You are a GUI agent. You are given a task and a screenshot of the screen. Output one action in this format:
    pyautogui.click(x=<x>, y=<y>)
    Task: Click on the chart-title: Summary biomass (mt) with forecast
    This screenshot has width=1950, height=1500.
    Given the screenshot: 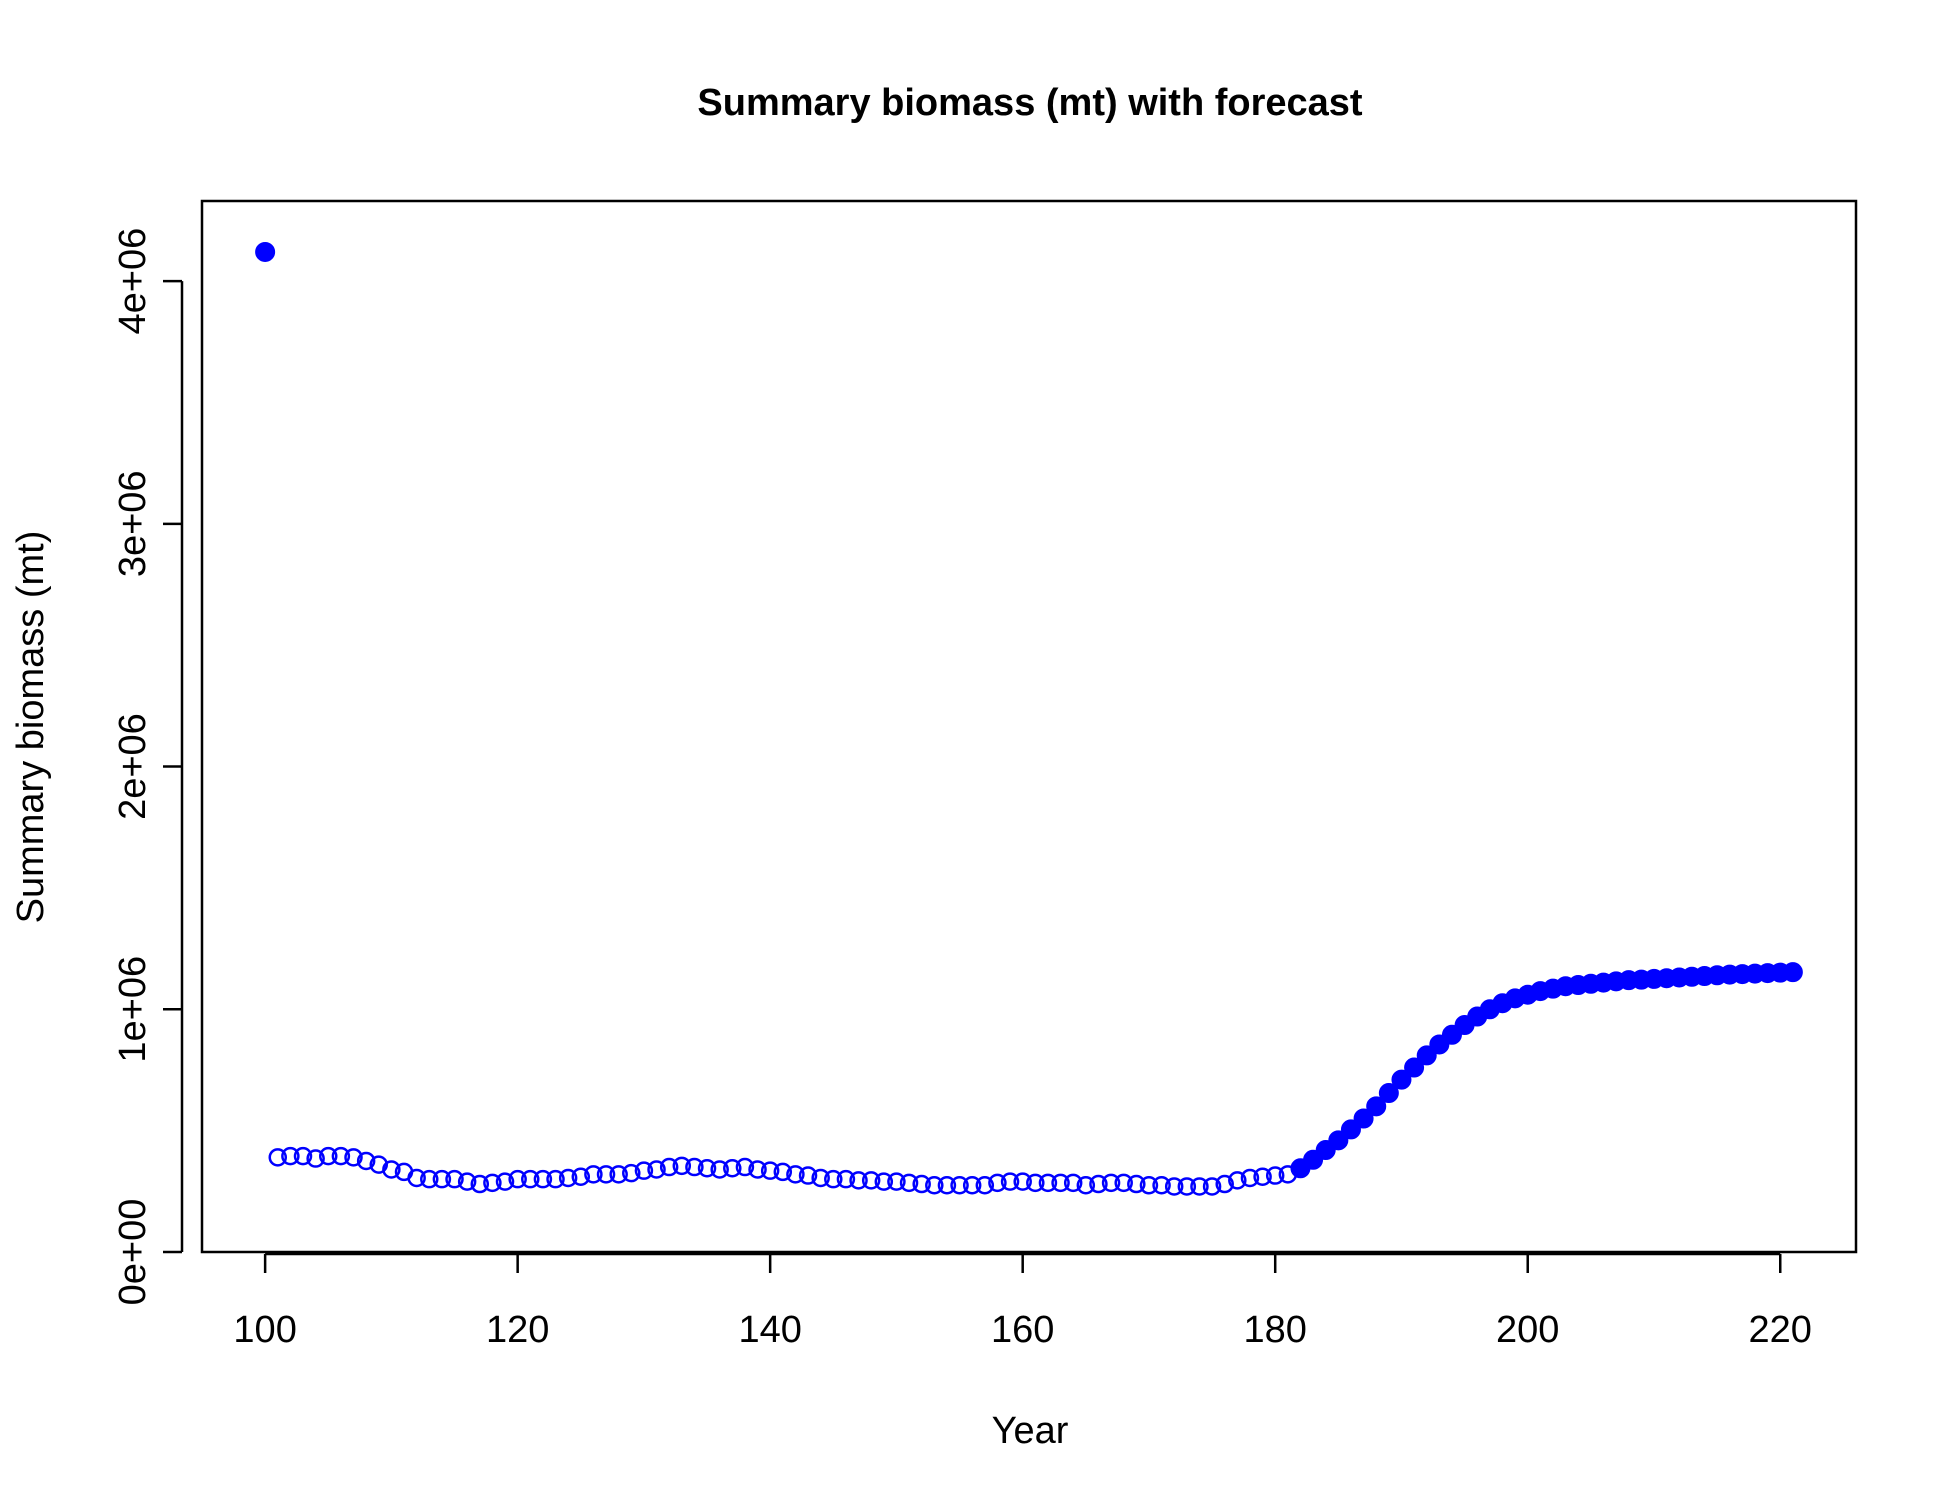 What is the action you would take?
    pyautogui.click(x=1030, y=103)
    